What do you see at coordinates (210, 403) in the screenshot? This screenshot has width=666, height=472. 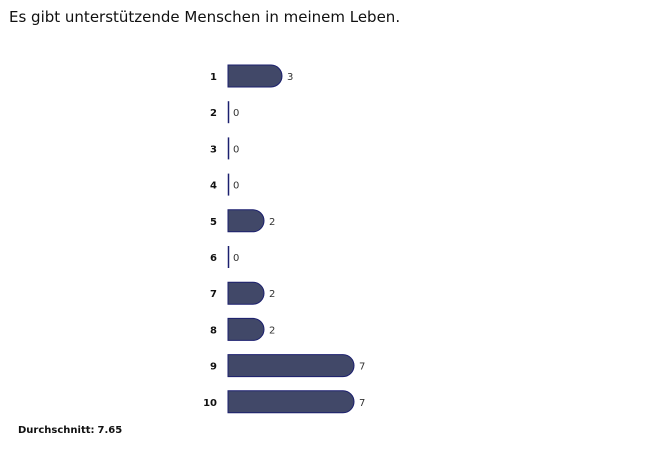 I see `category-label: 10` at bounding box center [210, 403].